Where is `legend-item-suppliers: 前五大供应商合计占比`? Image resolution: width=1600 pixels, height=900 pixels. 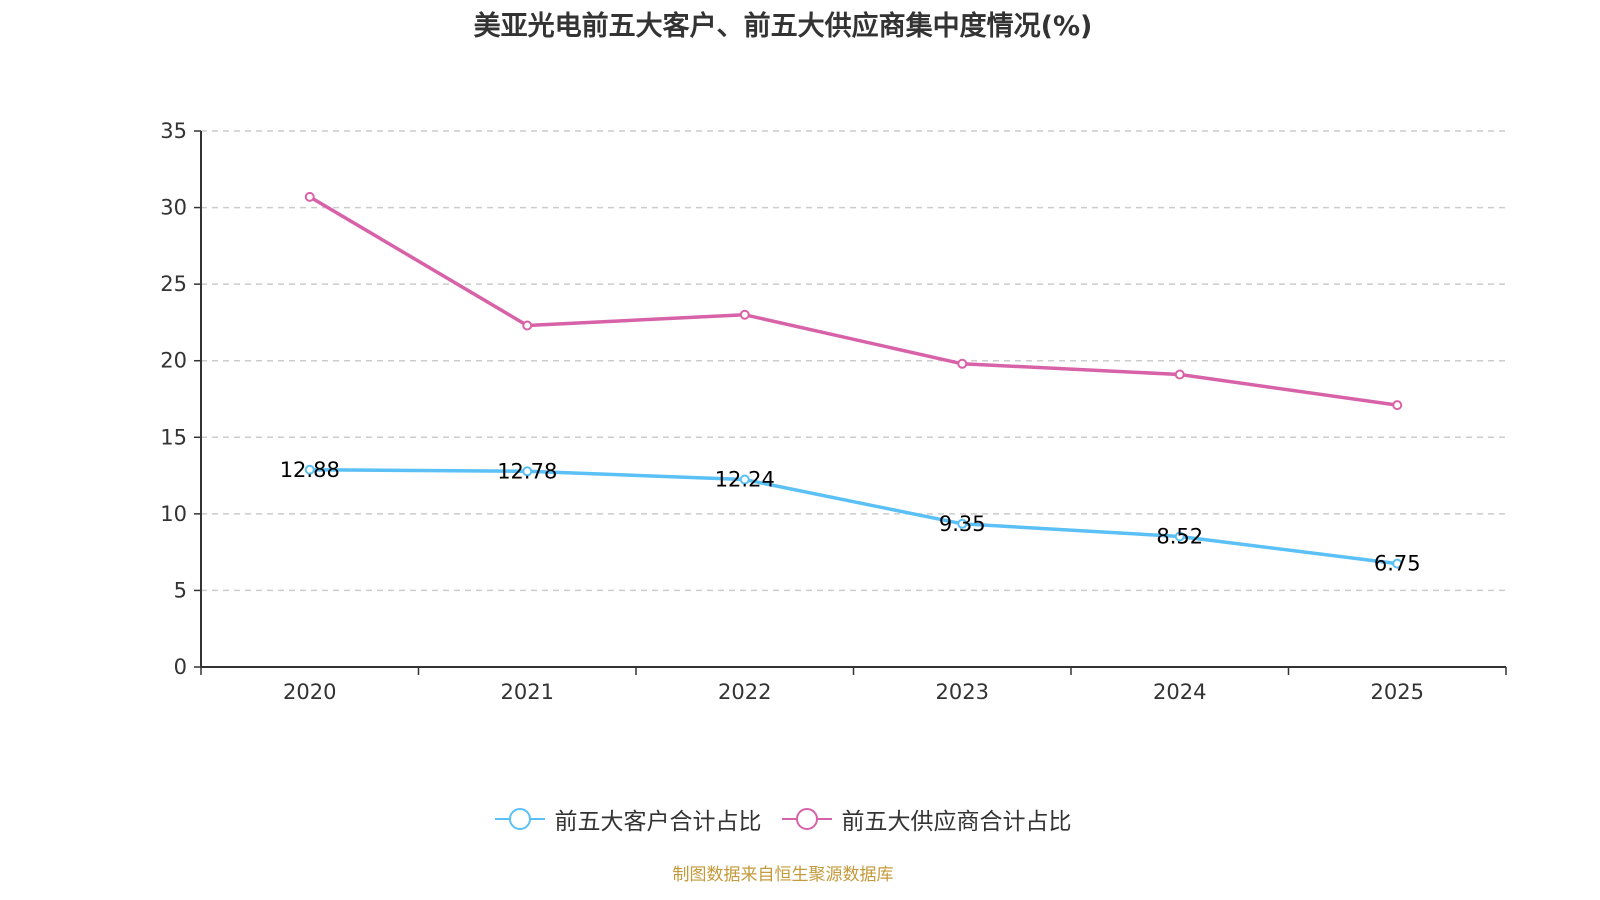
legend-item-suppliers: 前五大供应商合计占比 is located at coordinates (926, 819).